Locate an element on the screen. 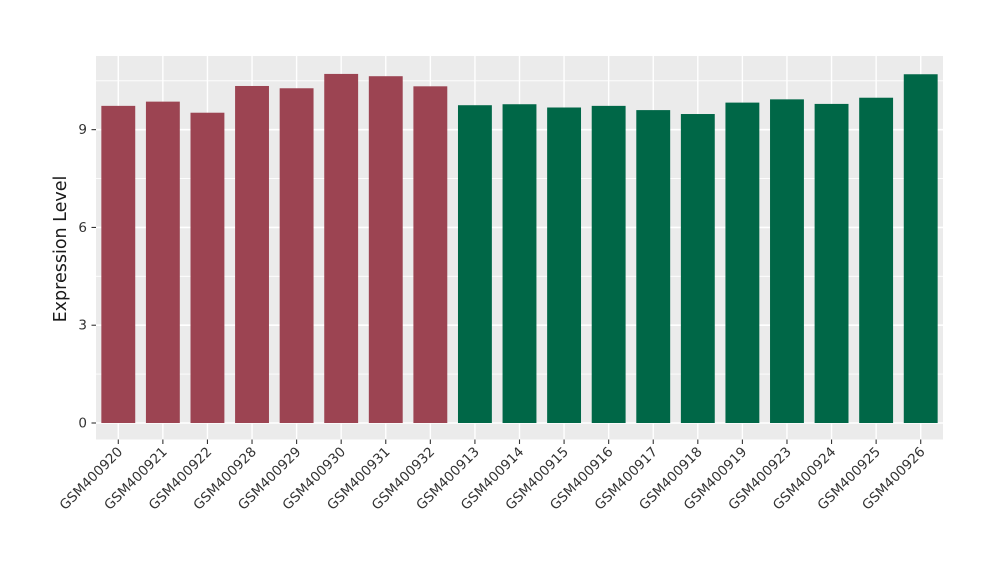 The width and height of the screenshot is (1000, 580). y-tick-label: 3 is located at coordinates (82, 326).